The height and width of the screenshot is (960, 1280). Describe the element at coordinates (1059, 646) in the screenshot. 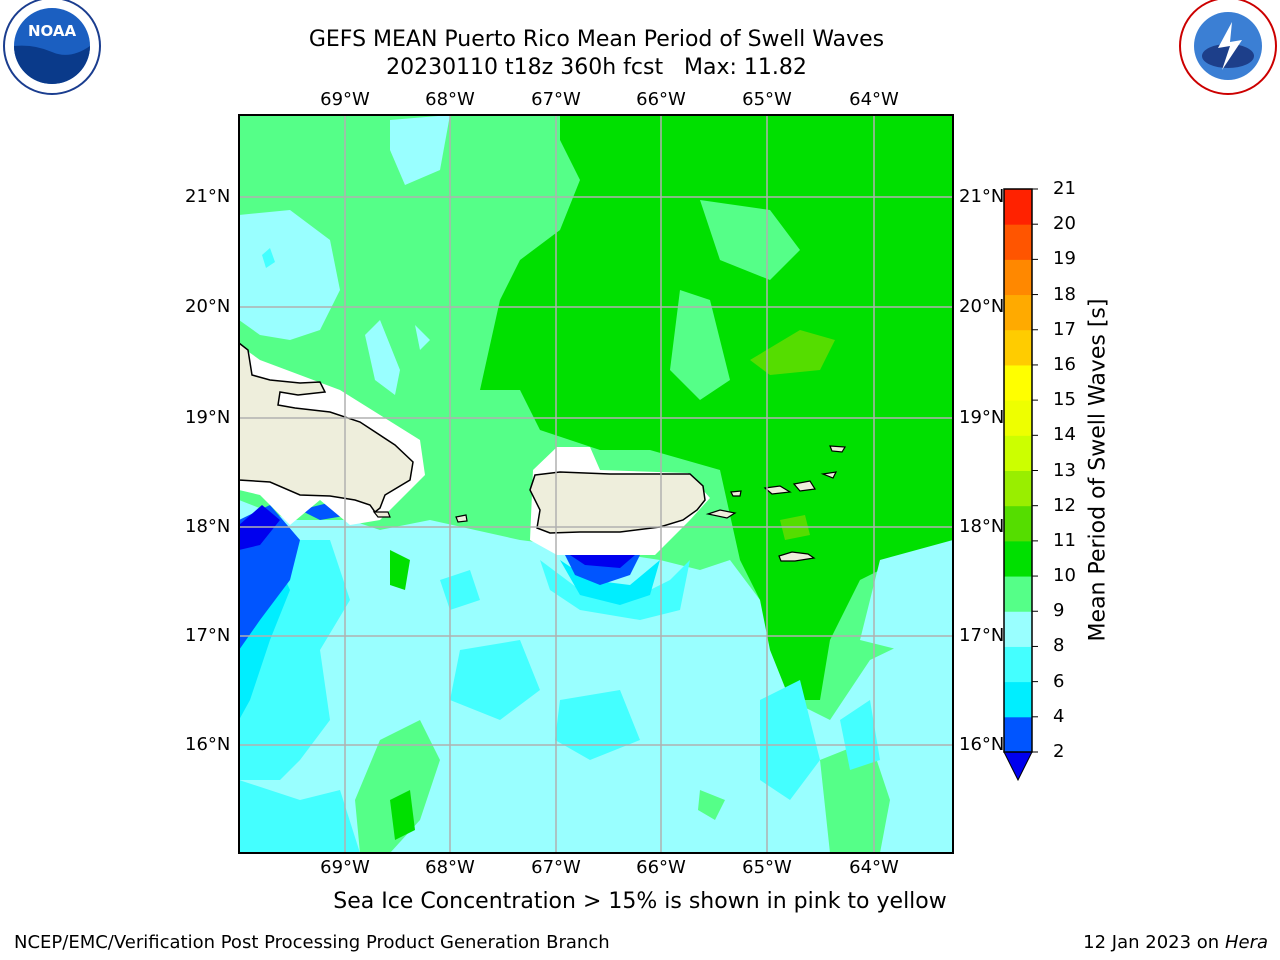

I see `colorbar-tick-label: 8` at that location.